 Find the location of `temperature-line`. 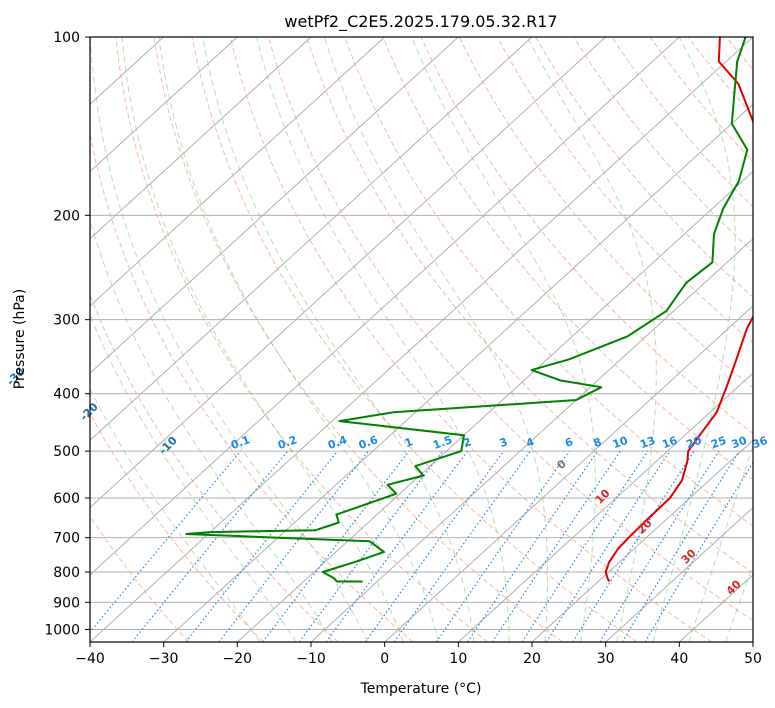

temperature-line is located at coordinates (678, 309).